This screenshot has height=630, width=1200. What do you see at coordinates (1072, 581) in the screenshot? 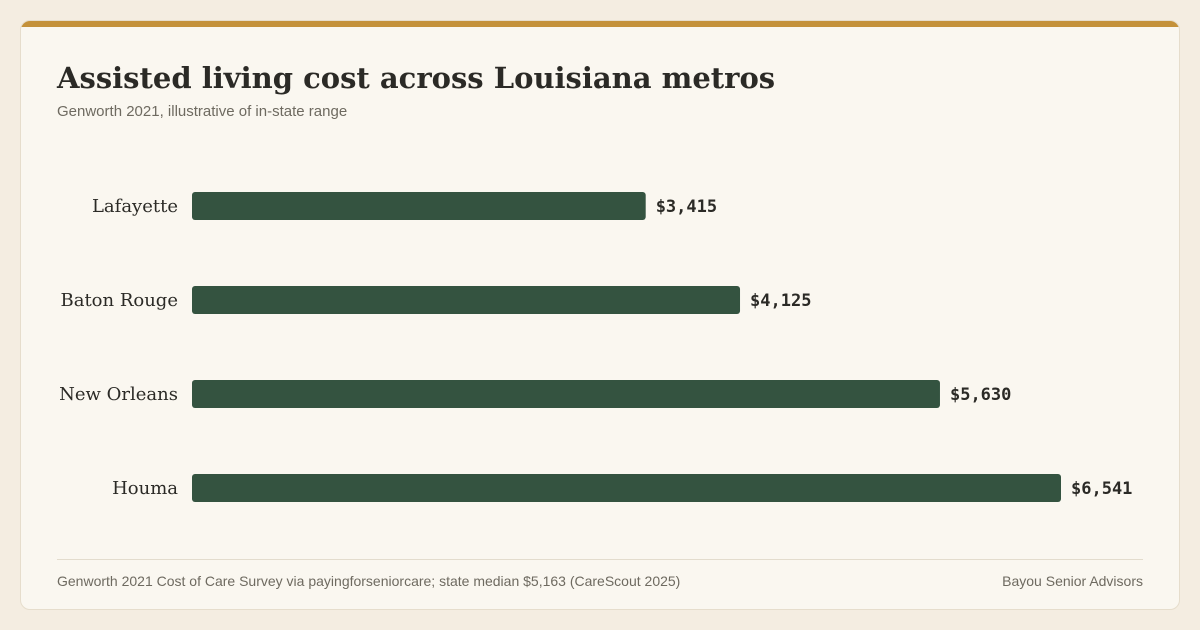
I see `footer-brand: Bayou Senior Advisors` at bounding box center [1072, 581].